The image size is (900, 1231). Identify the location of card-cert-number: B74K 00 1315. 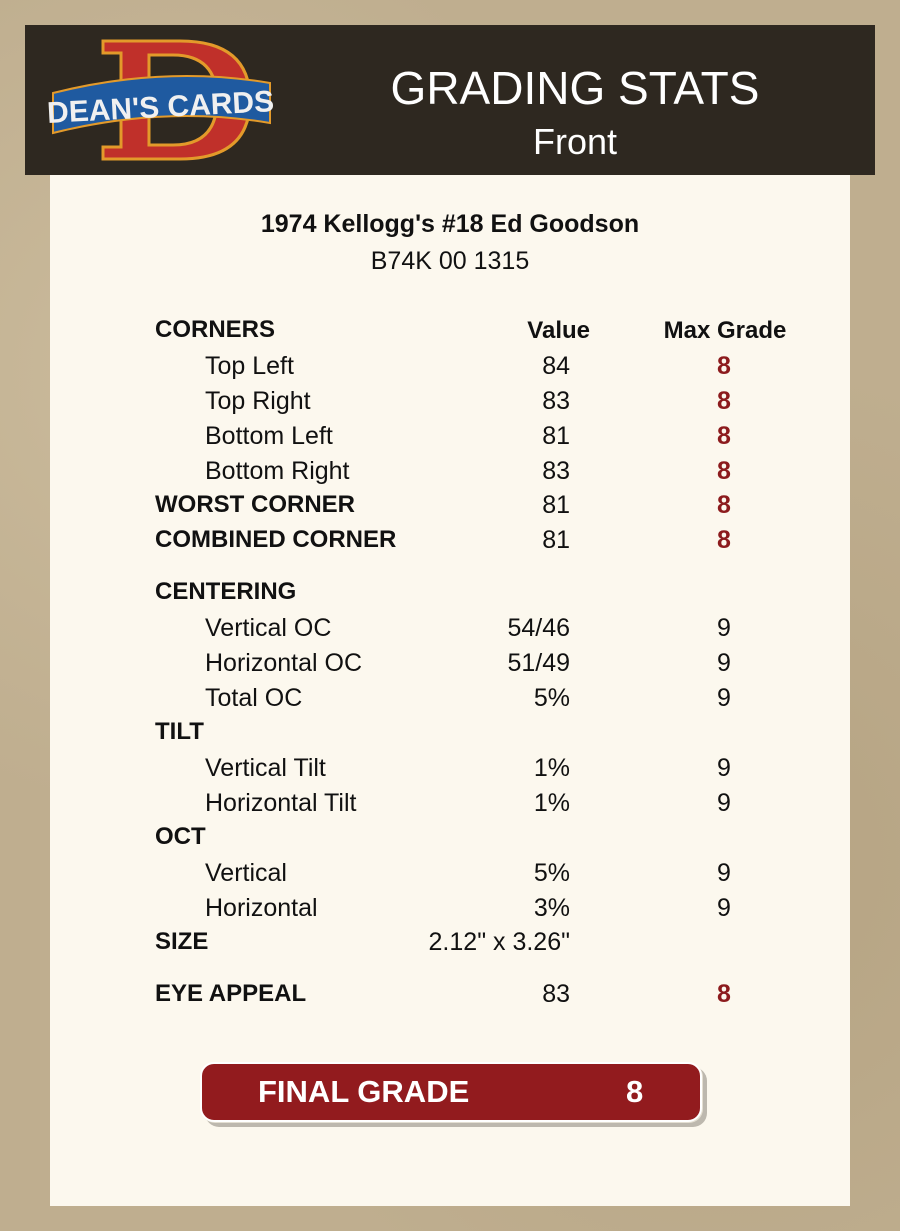
(450, 261).